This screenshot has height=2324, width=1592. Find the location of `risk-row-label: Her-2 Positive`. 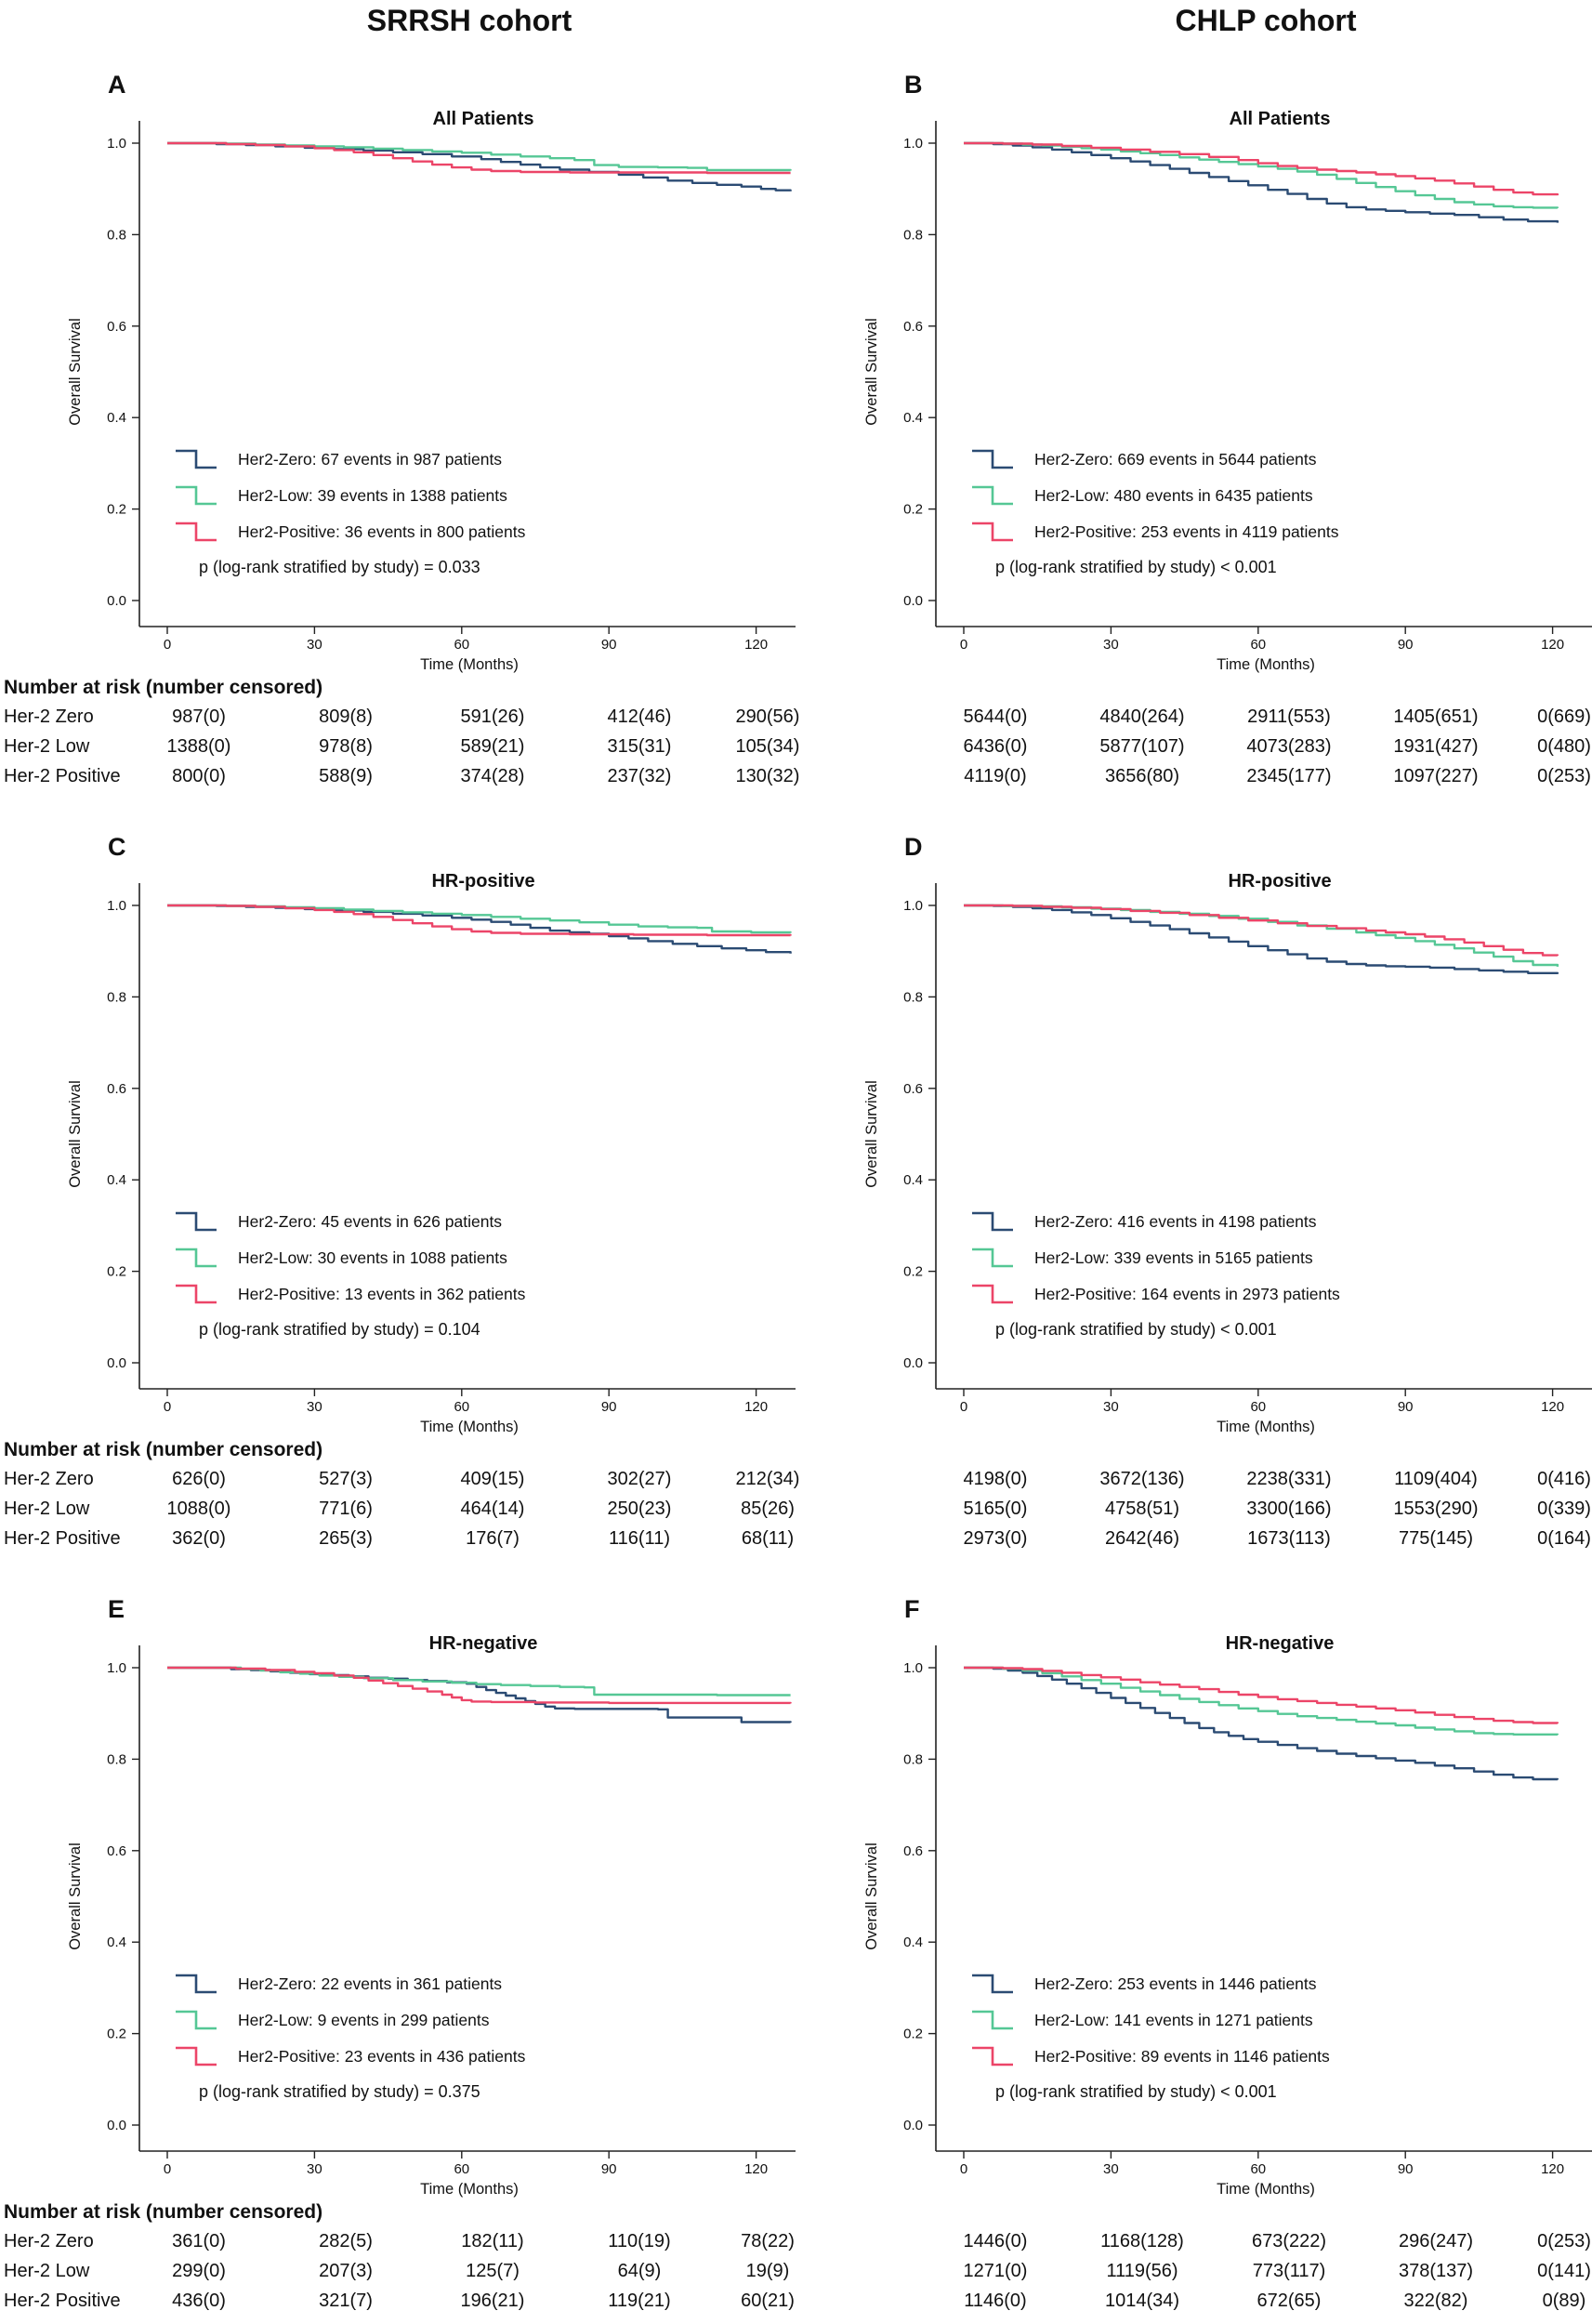

risk-row-label: Her-2 Positive is located at coordinates (62, 776).